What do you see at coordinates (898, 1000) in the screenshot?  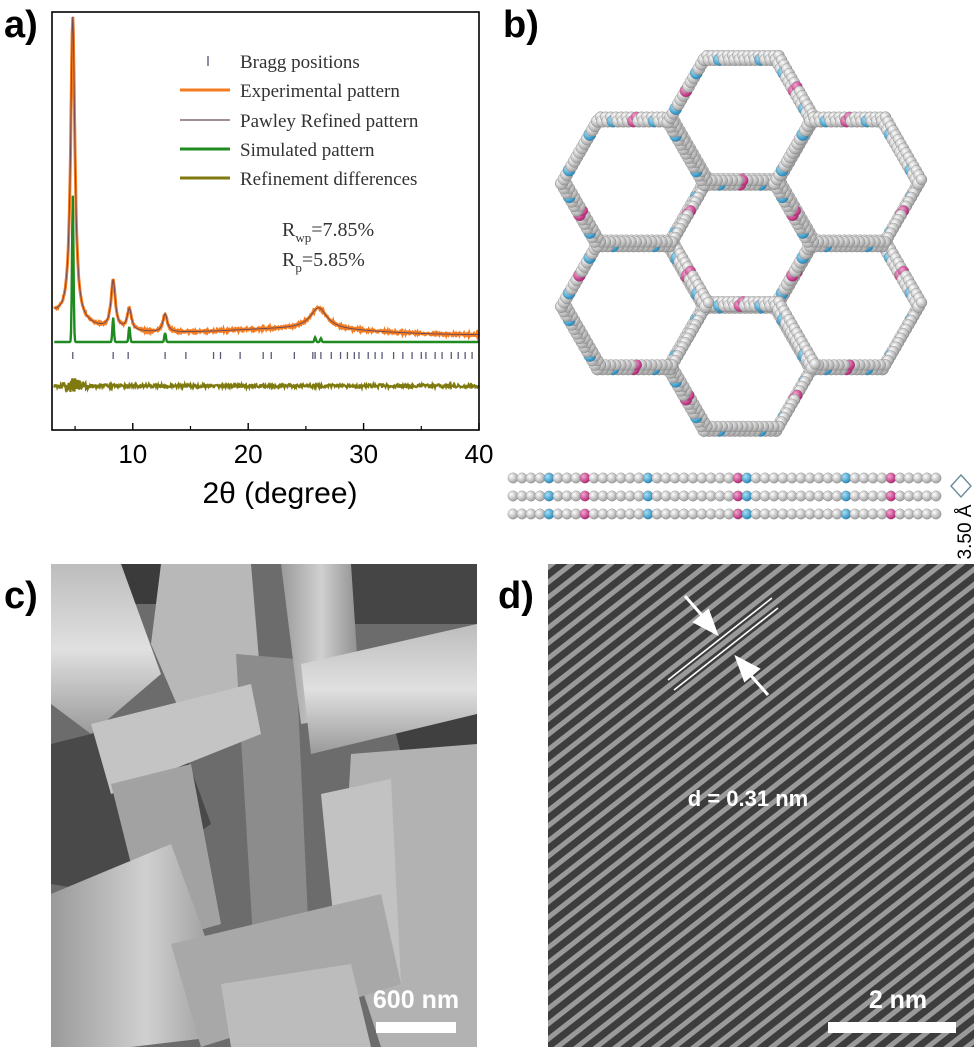 I see `tem-scale-label: 2 nm` at bounding box center [898, 1000].